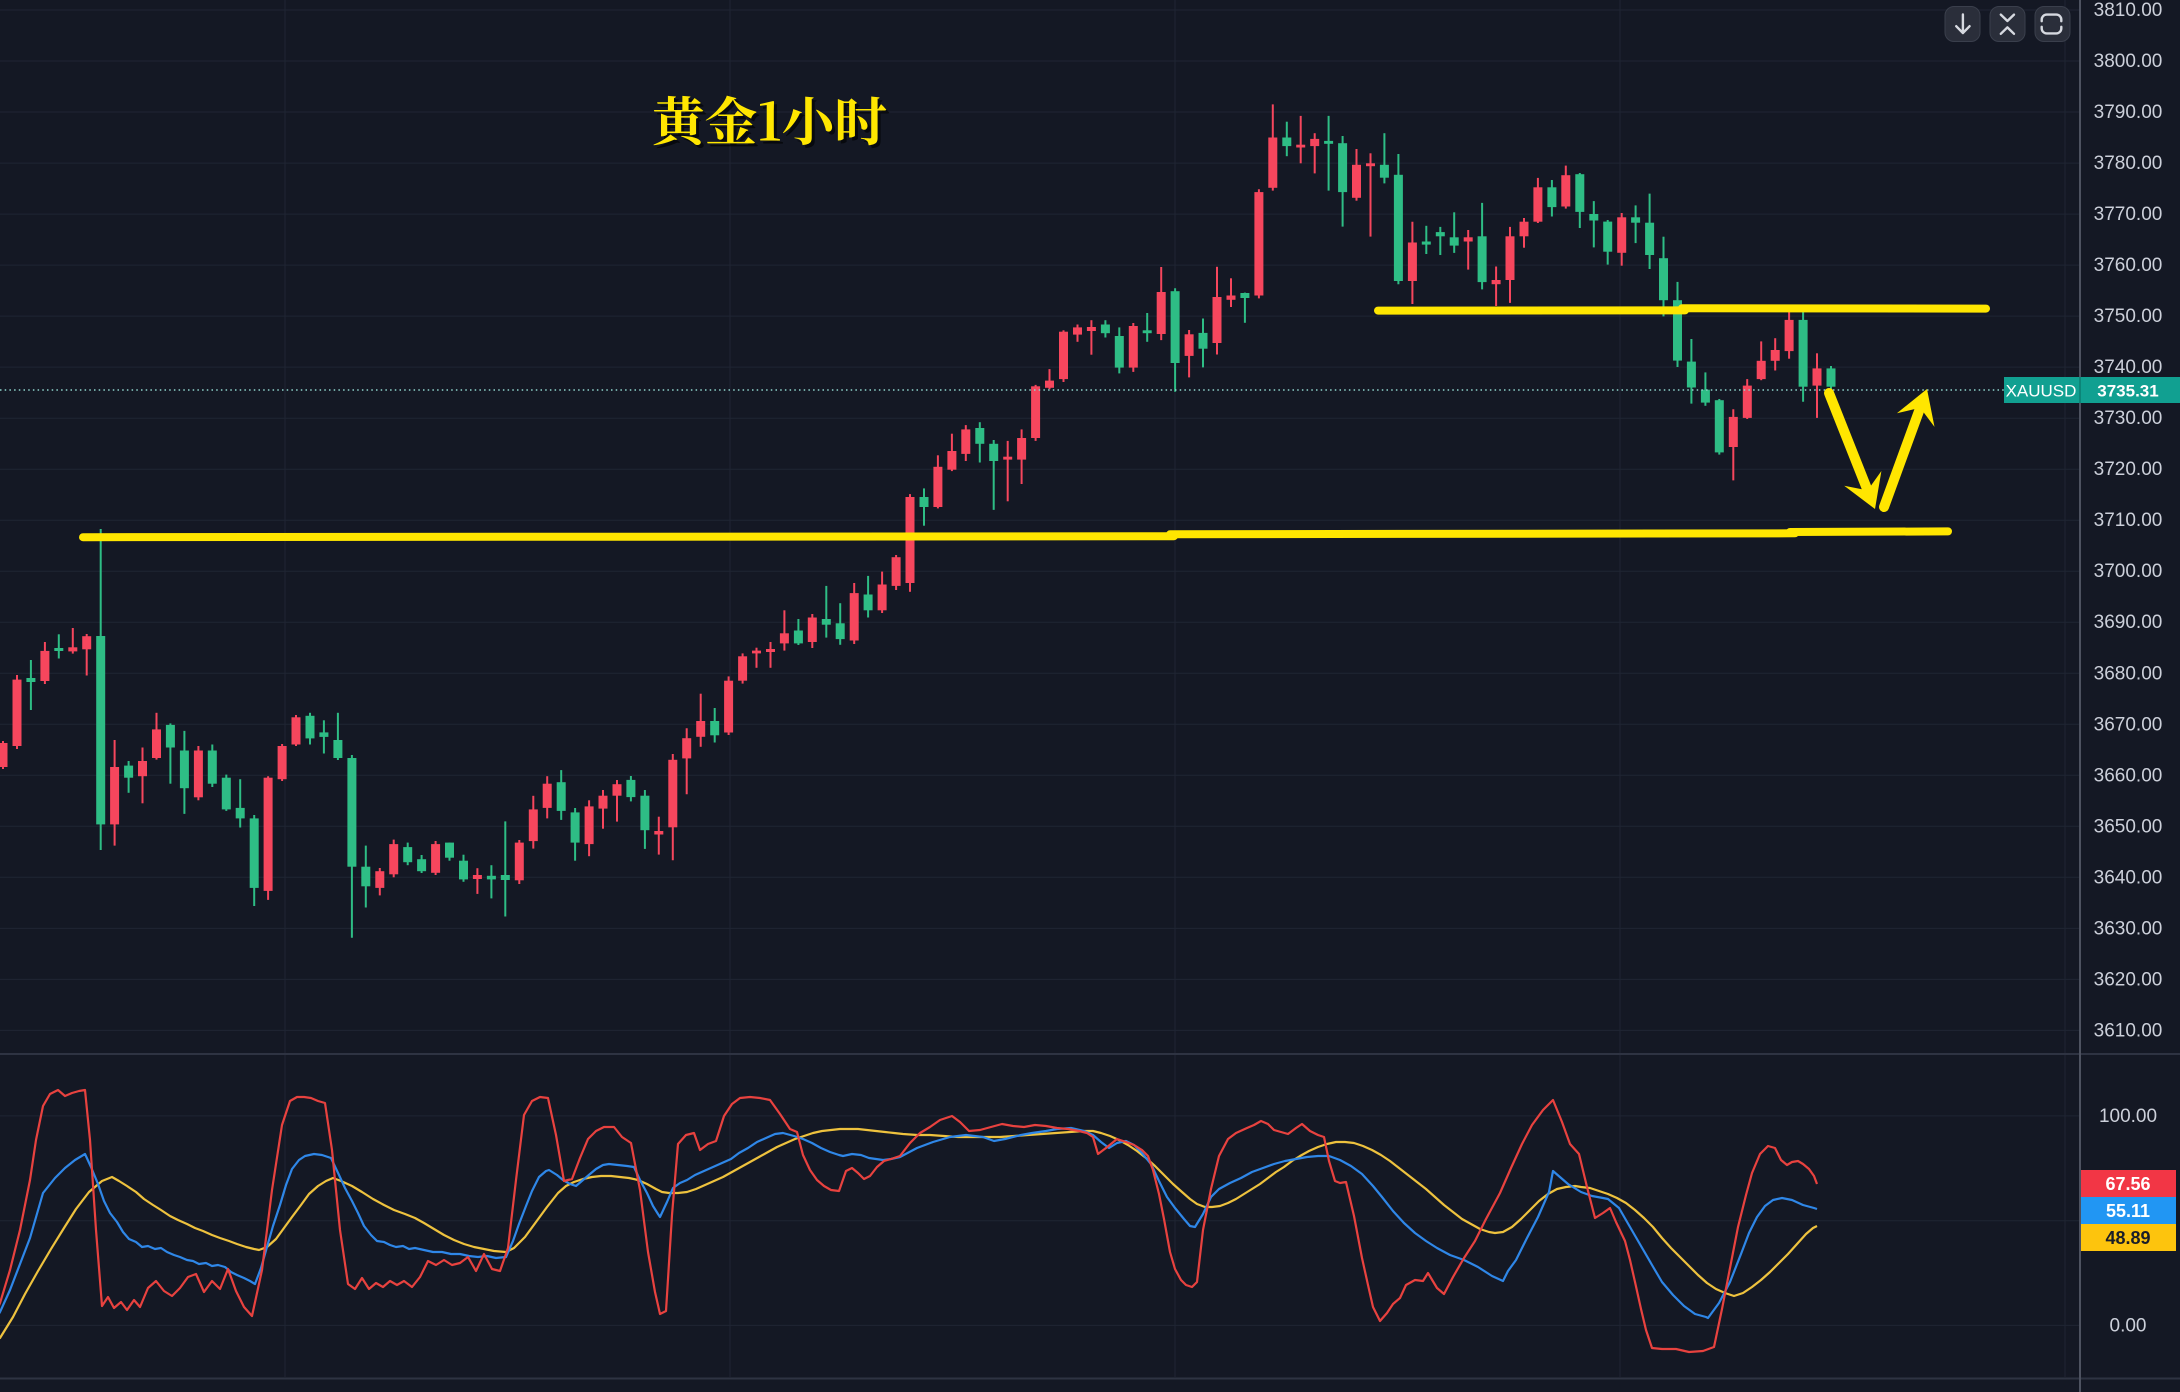 Image resolution: width=2180 pixels, height=1392 pixels. Describe the element at coordinates (2128, 163) in the screenshot. I see `svg-text: 3780.00` at that location.